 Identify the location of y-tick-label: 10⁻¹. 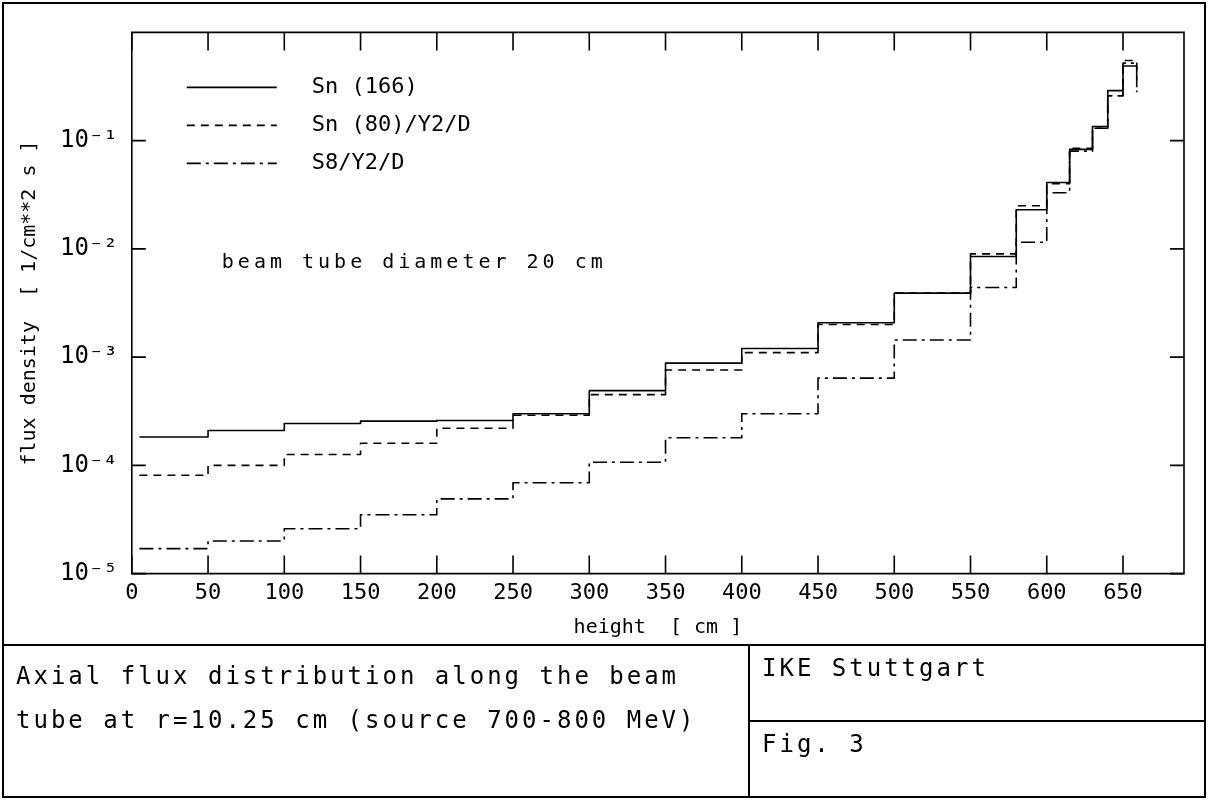
(89, 138).